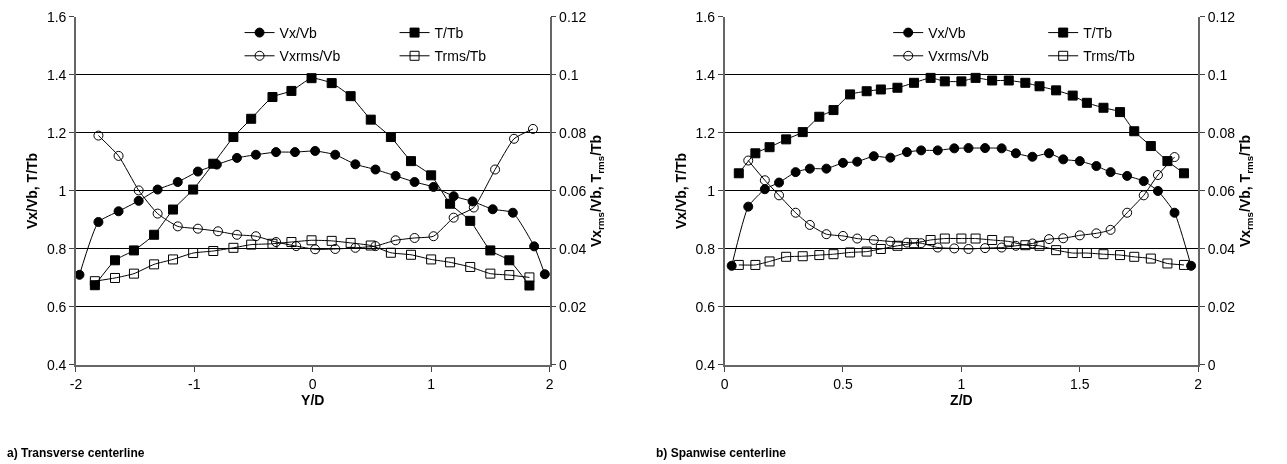 The width and height of the screenshot is (1287, 464). What do you see at coordinates (76, 383) in the screenshot?
I see `x-tick-label: -2` at bounding box center [76, 383].